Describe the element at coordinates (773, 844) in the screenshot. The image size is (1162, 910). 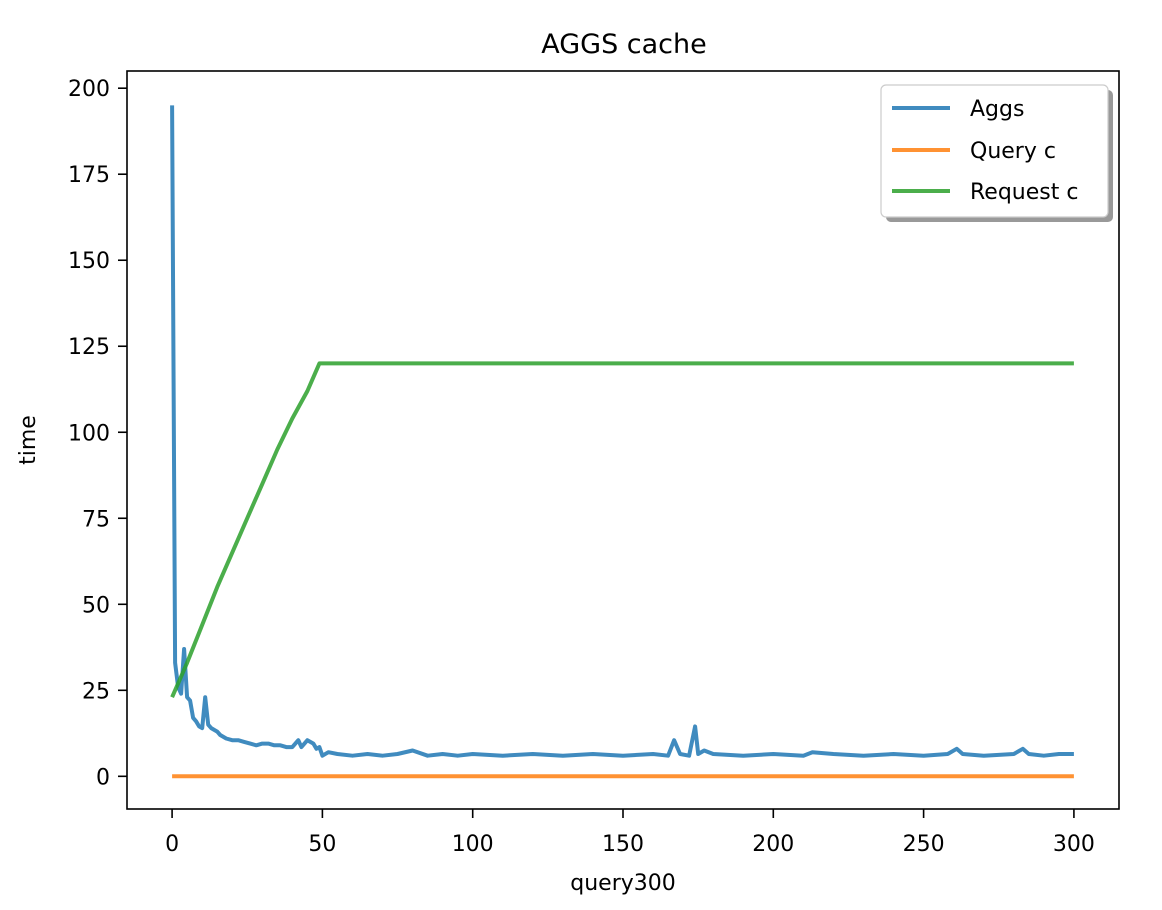
I see `x-tick-label: 200` at that location.